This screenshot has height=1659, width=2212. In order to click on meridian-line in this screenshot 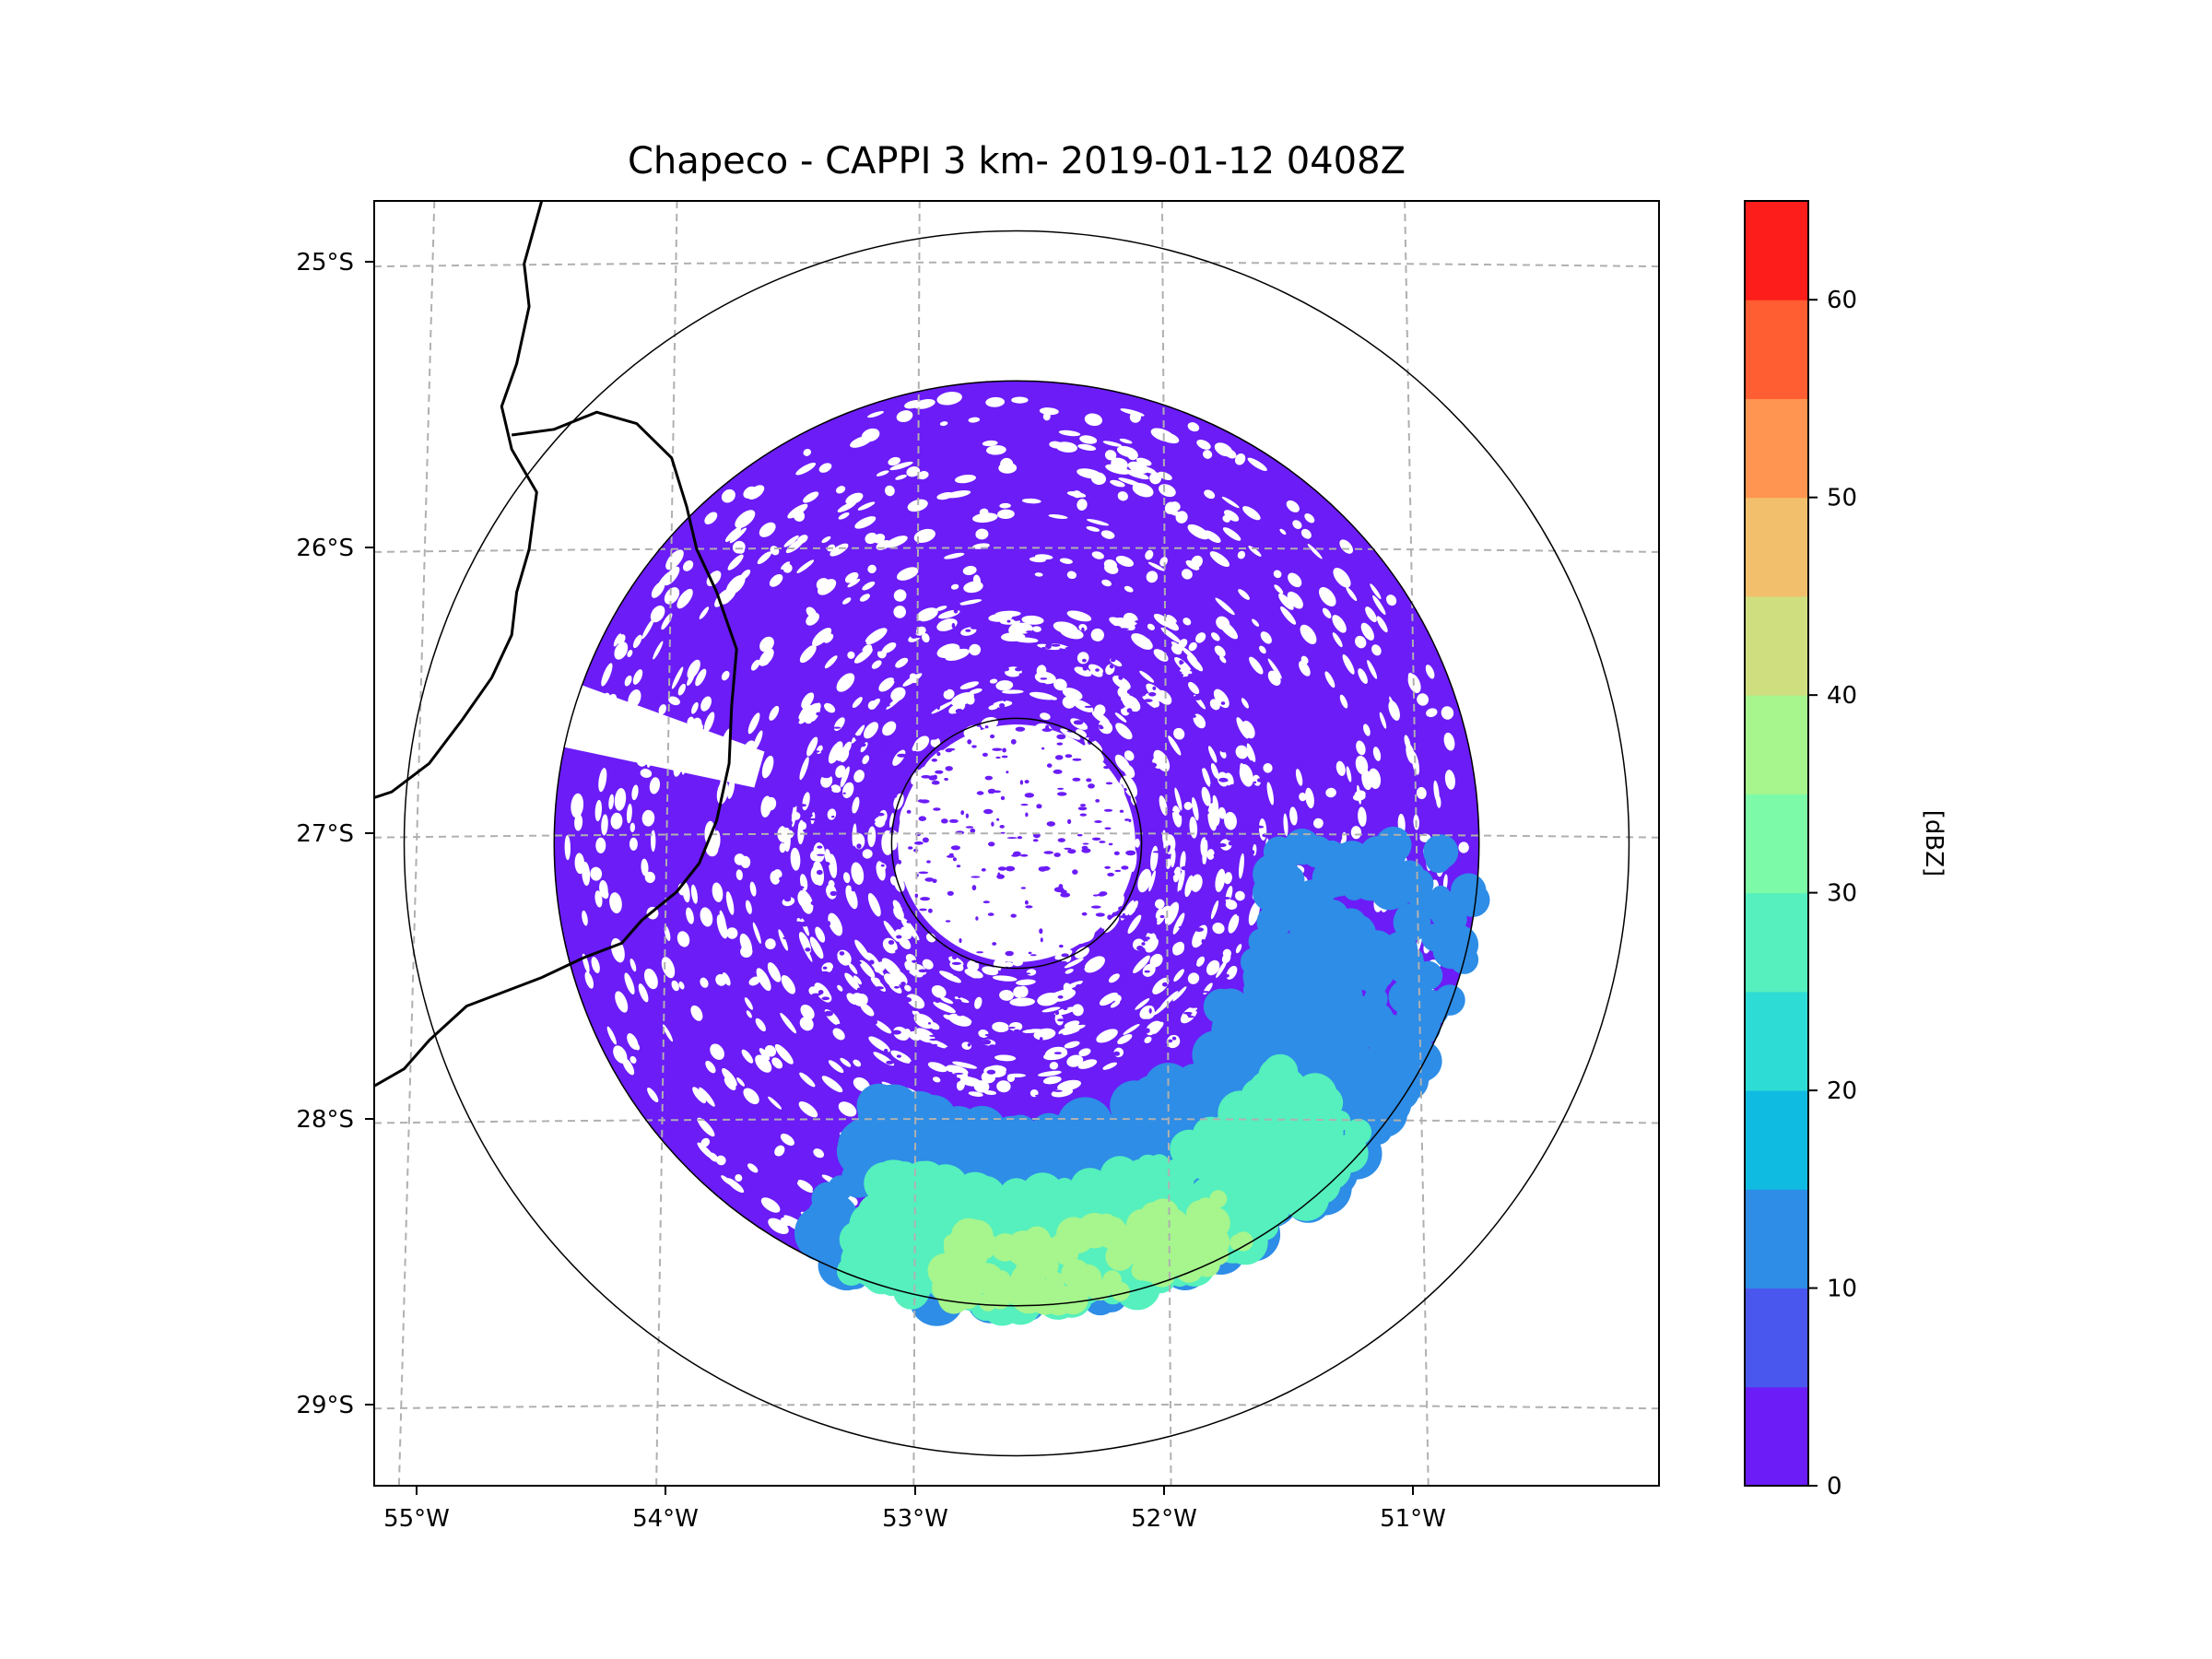, I will do `click(416, 843)`.